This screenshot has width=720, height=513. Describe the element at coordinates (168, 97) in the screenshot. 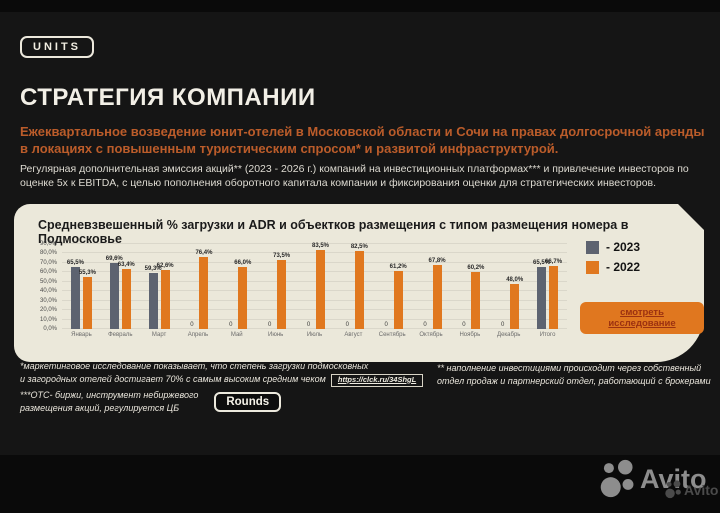

I see `page-title: СТРАТЕГИЯ КОМПАНИИ` at that location.